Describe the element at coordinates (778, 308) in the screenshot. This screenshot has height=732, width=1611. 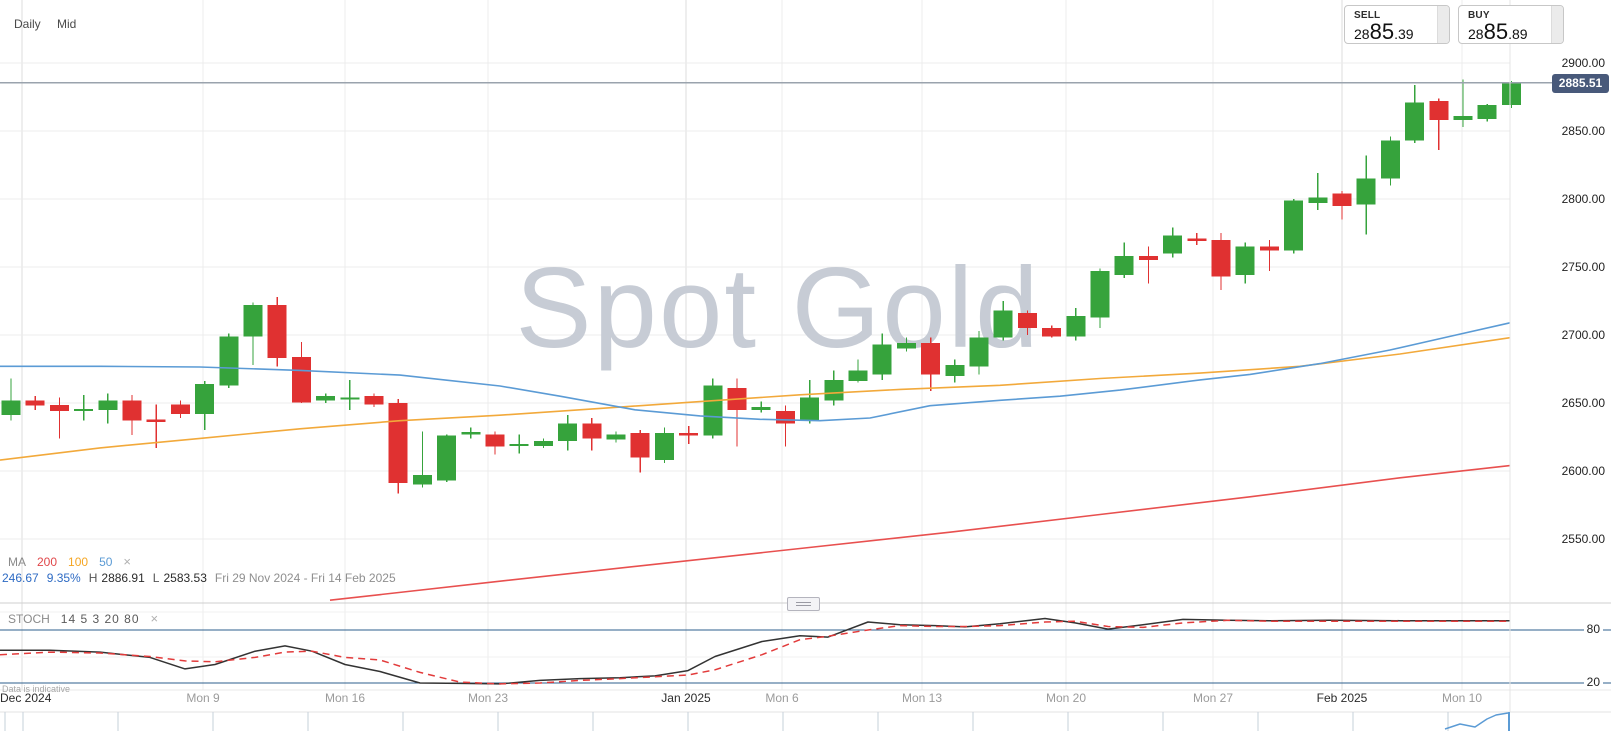
I see `watermark: Spot Gold` at that location.